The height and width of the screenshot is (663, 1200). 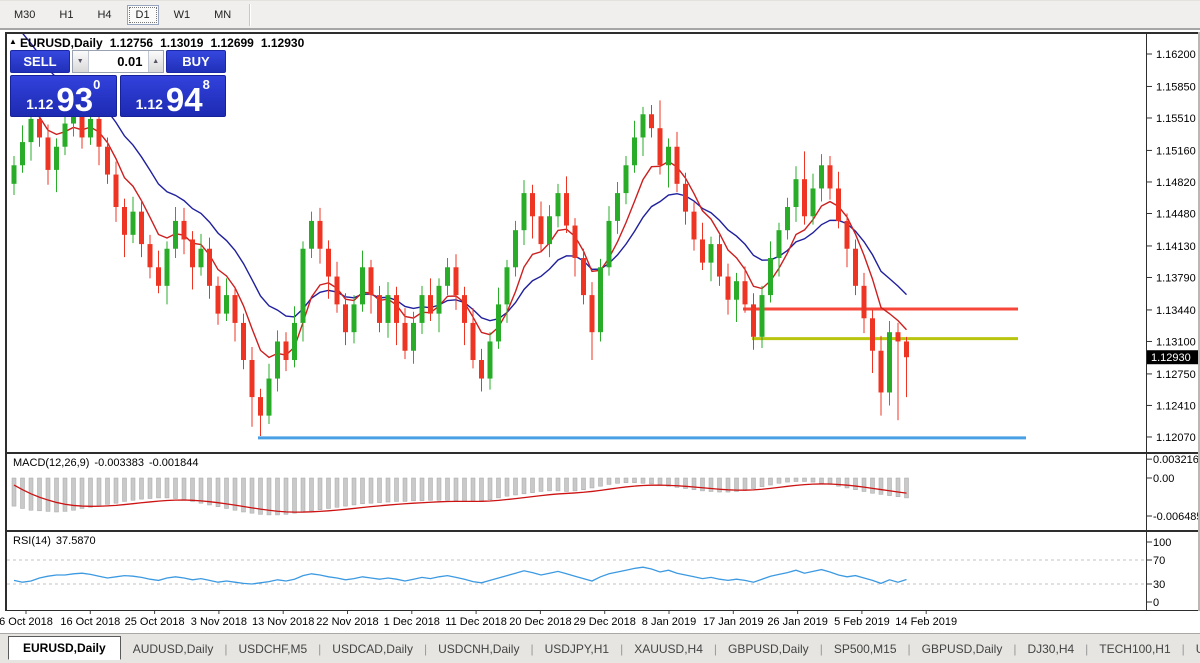 What do you see at coordinates (172, 96) in the screenshot?
I see `buy-price-button: 1.12 94 8` at bounding box center [172, 96].